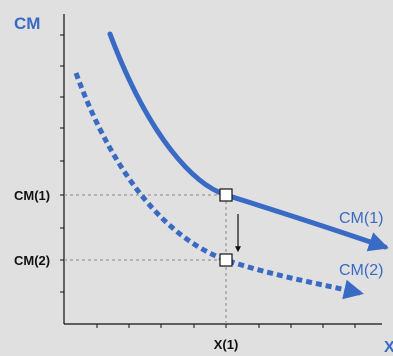 The height and width of the screenshot is (356, 393). I want to click on y-tick-label-cm1: CM(1), so click(32, 195).